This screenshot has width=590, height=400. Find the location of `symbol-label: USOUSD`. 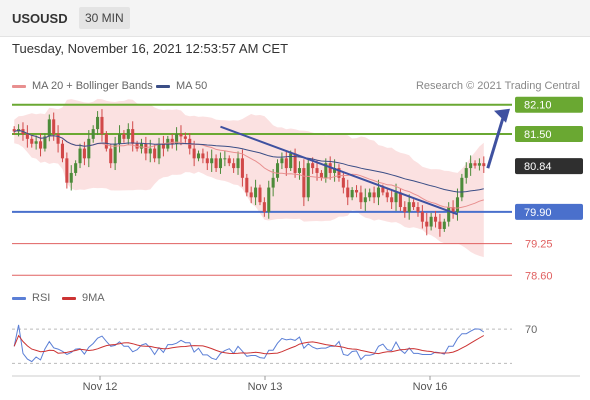

symbol-label: USOUSD is located at coordinates (40, 18).